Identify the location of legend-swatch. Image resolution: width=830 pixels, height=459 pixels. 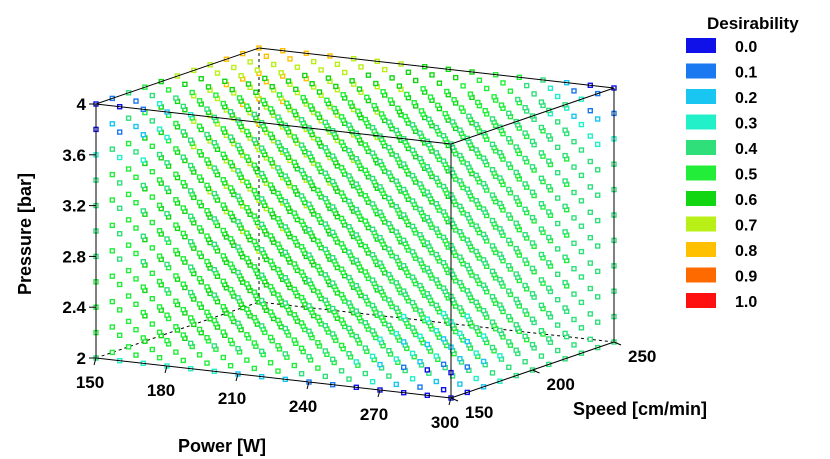
(701, 96).